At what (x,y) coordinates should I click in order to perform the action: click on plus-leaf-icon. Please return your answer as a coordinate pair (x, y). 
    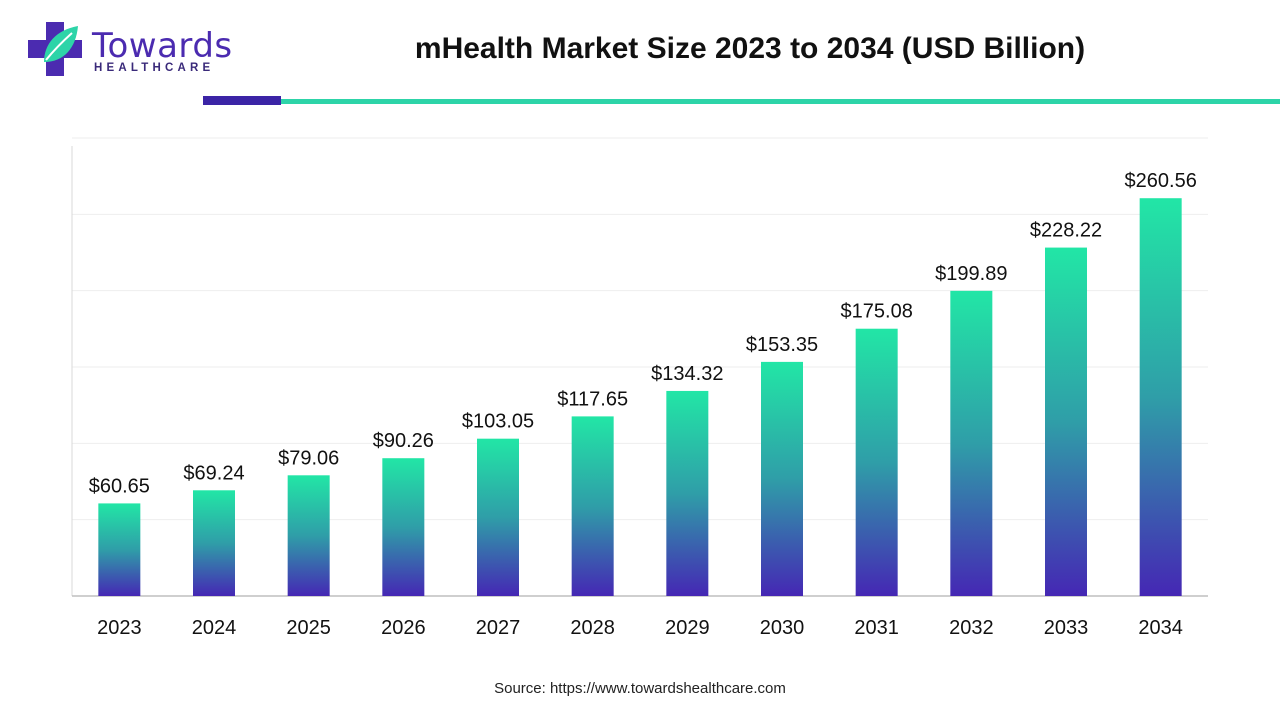
    Looking at the image, I should click on (55, 49).